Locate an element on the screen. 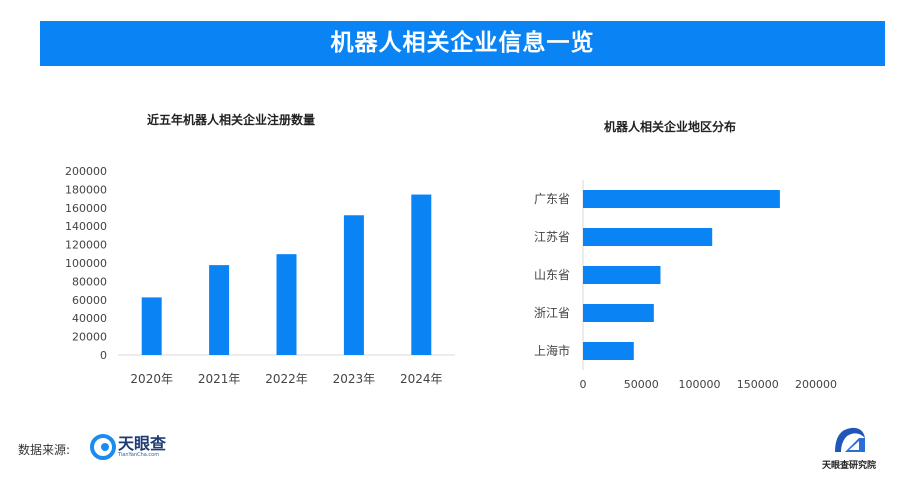 Image resolution: width=906 pixels, height=482 pixels. bar-2021年 is located at coordinates (219, 310).